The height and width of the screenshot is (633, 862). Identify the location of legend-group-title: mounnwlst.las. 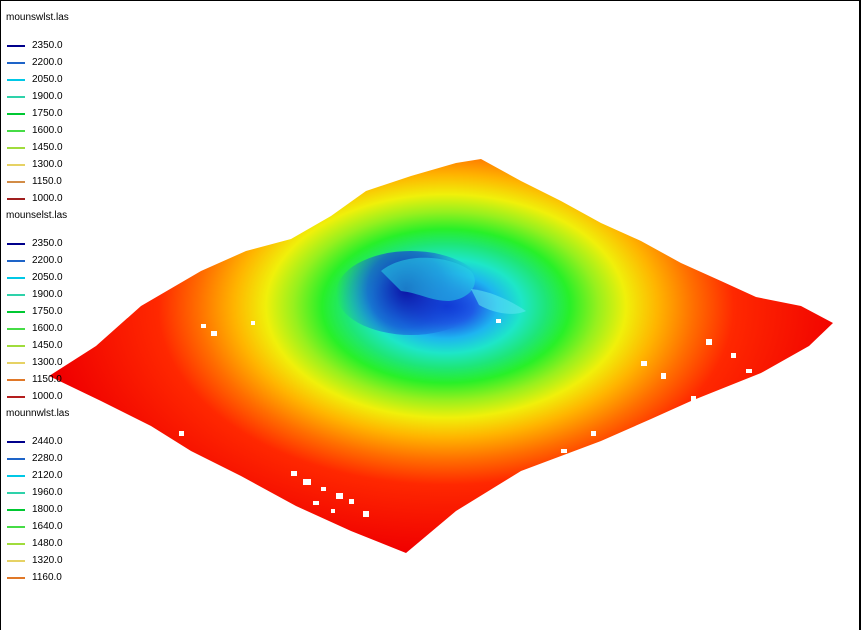
(38, 413).